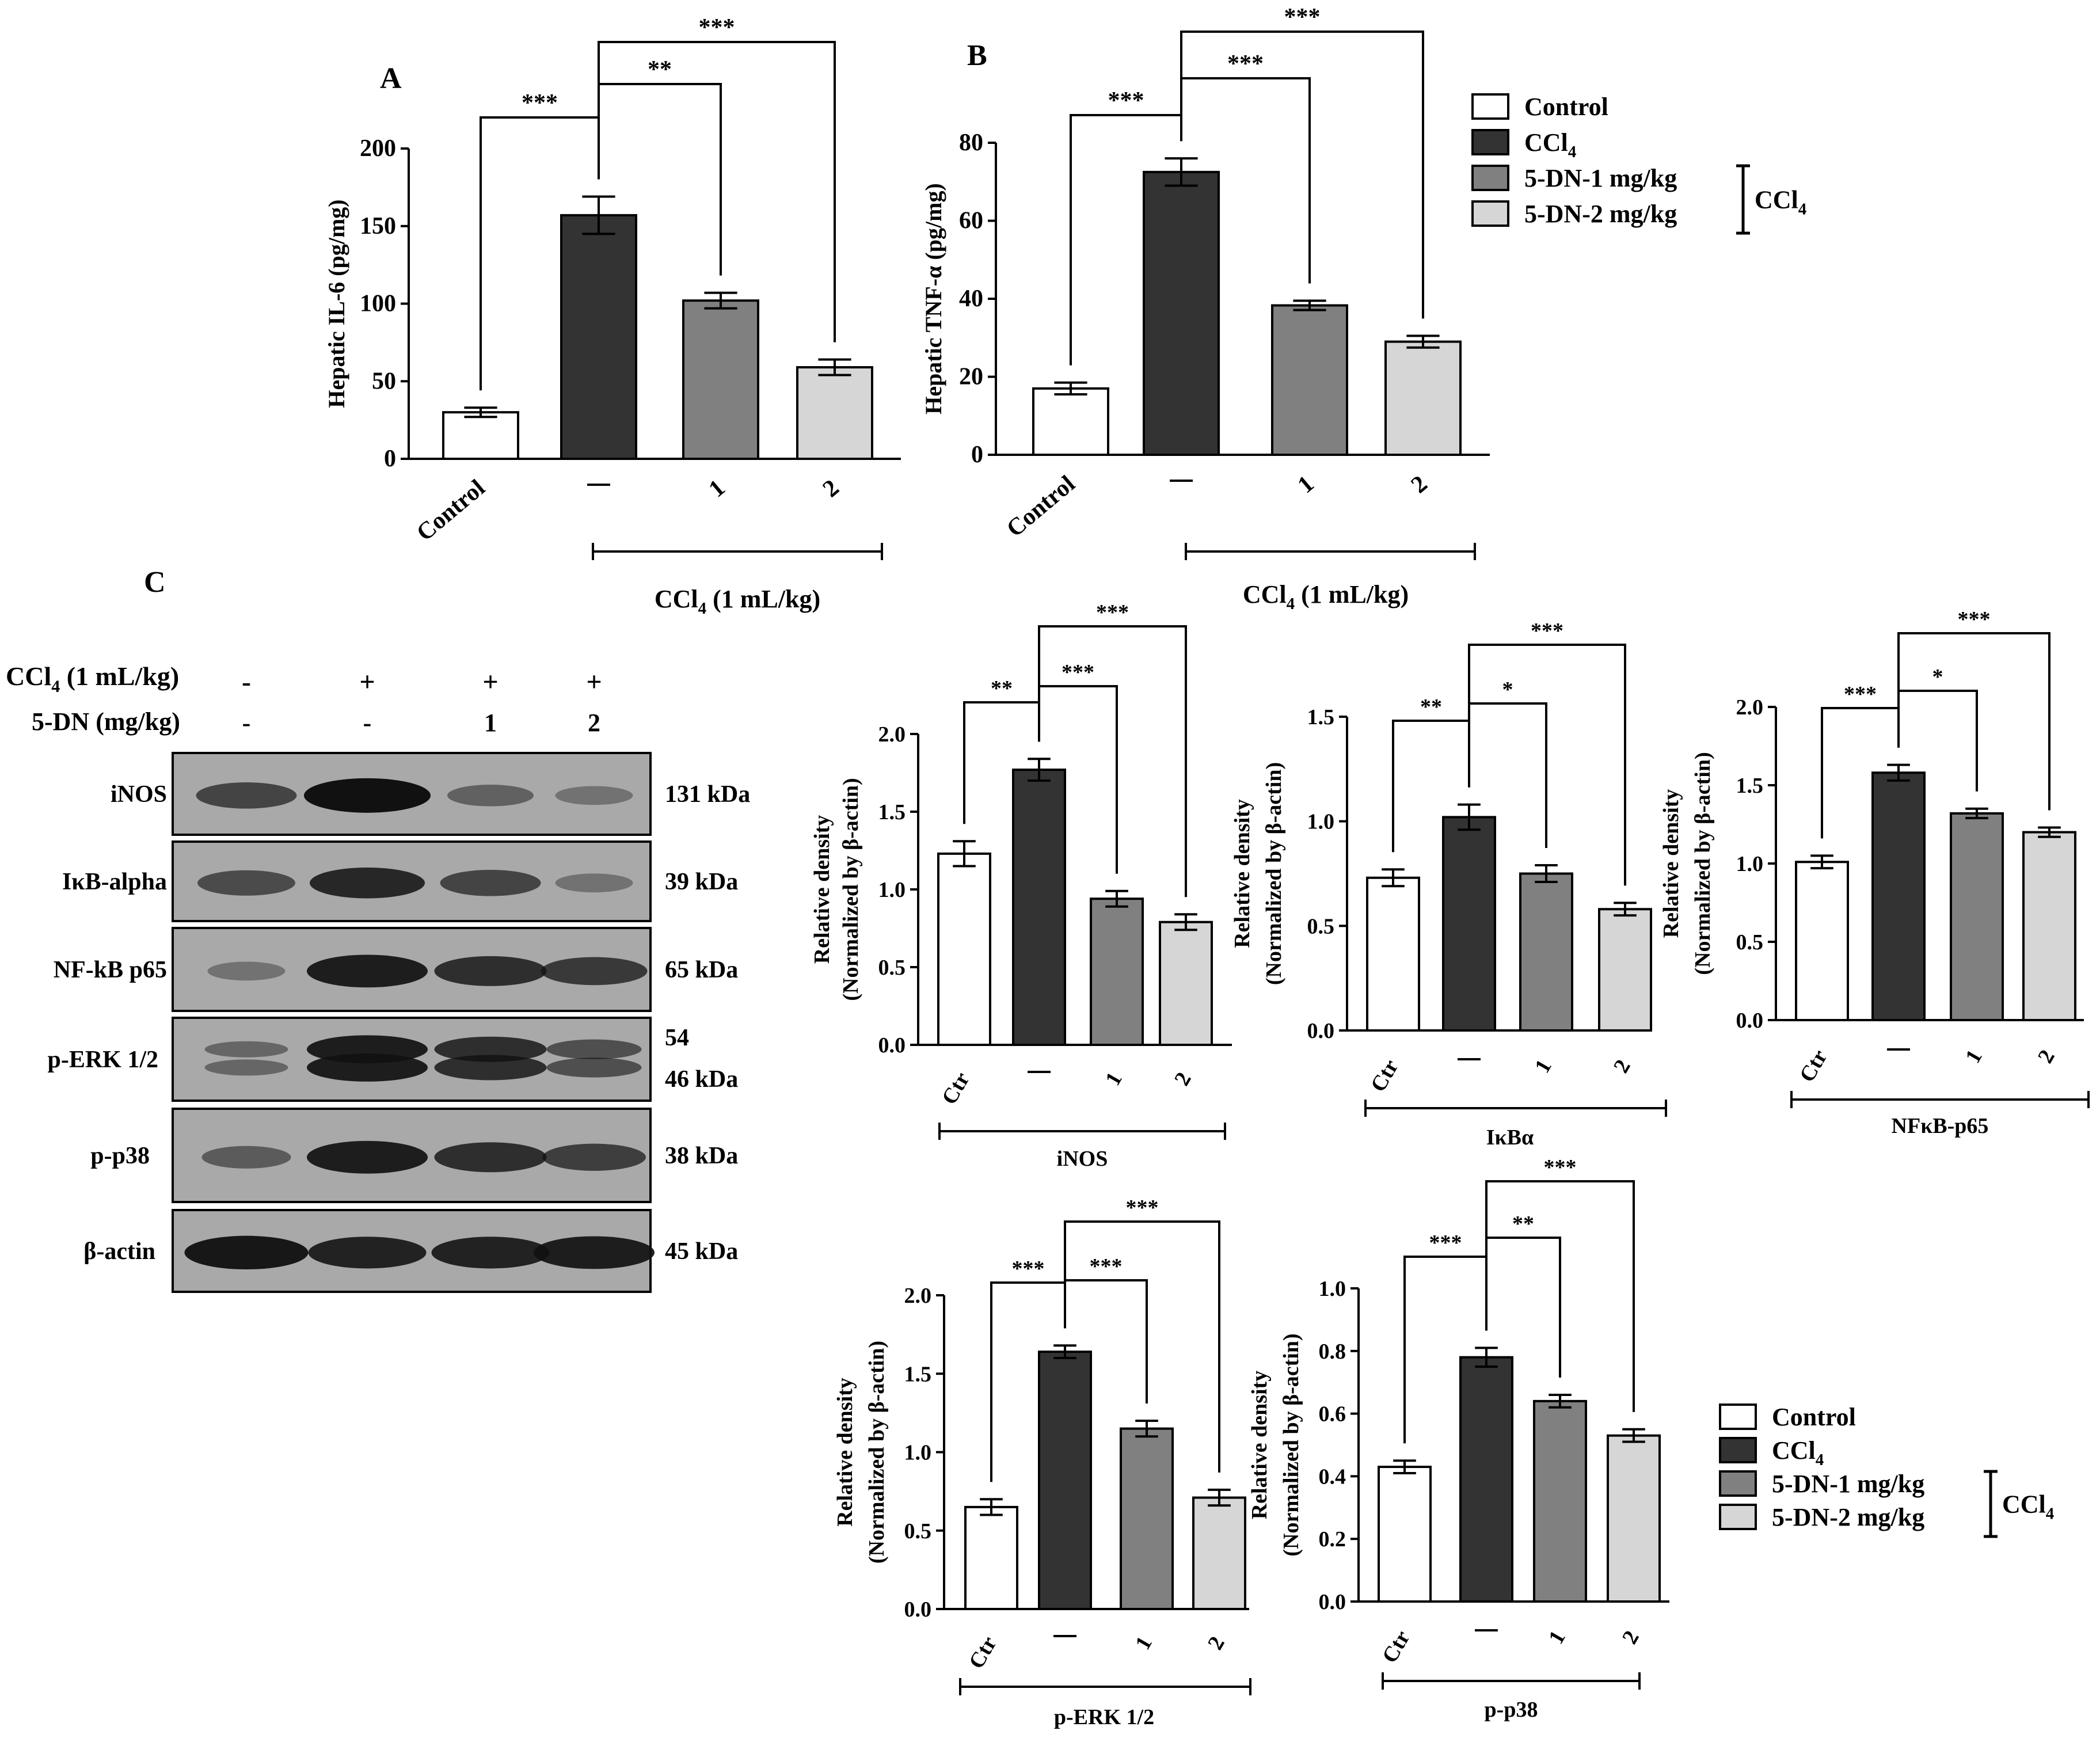 The width and height of the screenshot is (2100, 1742). Describe the element at coordinates (971, 299) in the screenshot. I see `y-tick-label: 40` at that location.